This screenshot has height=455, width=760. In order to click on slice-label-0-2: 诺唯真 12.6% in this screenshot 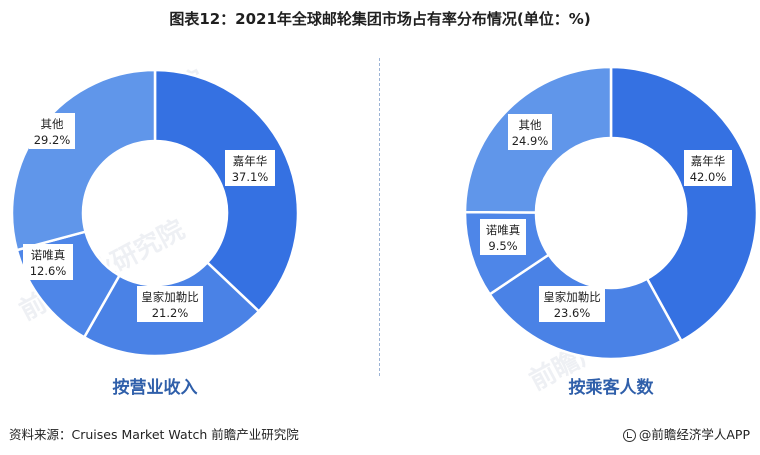, I will do `click(48, 262)`.